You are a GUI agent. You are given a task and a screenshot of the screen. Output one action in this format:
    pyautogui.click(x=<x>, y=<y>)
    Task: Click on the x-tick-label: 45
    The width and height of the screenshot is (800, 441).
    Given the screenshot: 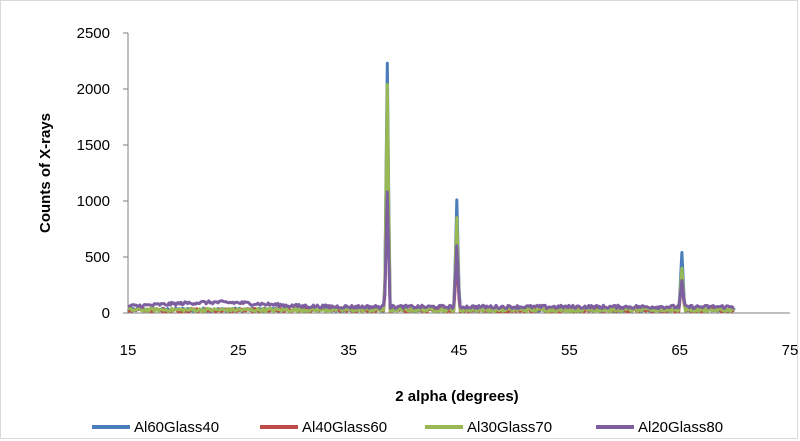 What is the action you would take?
    pyautogui.click(x=459, y=350)
    